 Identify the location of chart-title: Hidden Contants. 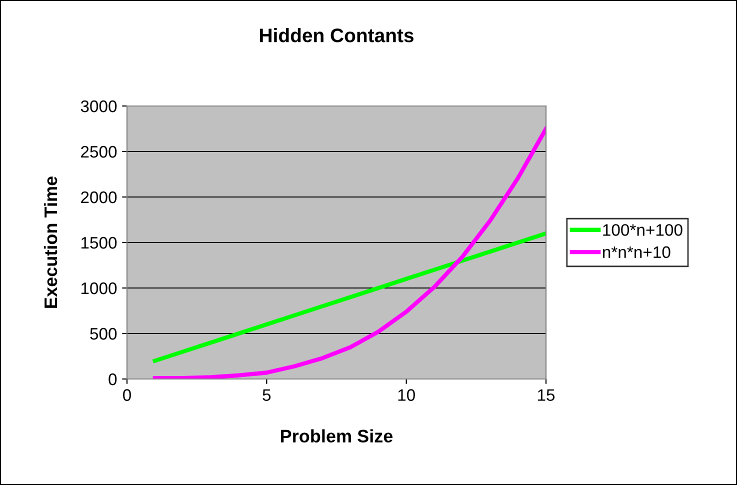
(337, 35).